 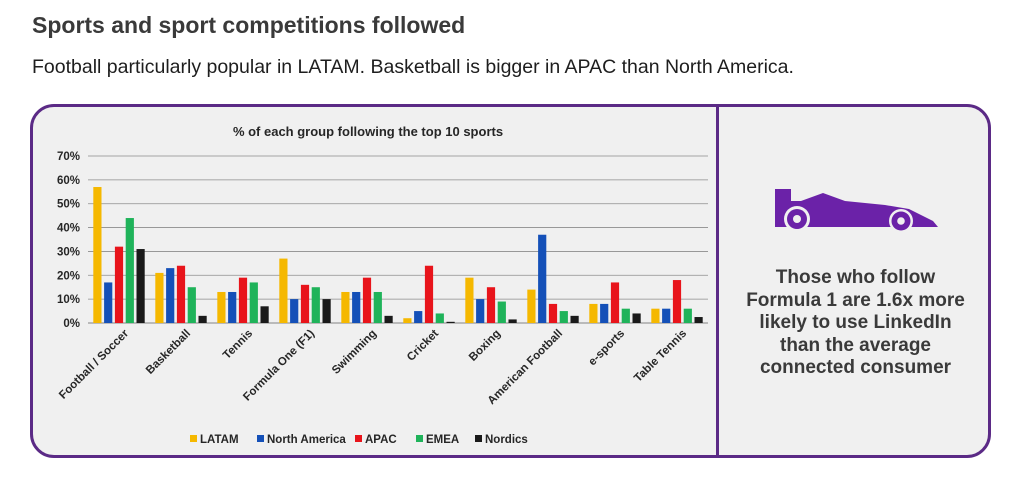 What do you see at coordinates (660, 356) in the screenshot?
I see `category-label: Table Tennis` at bounding box center [660, 356].